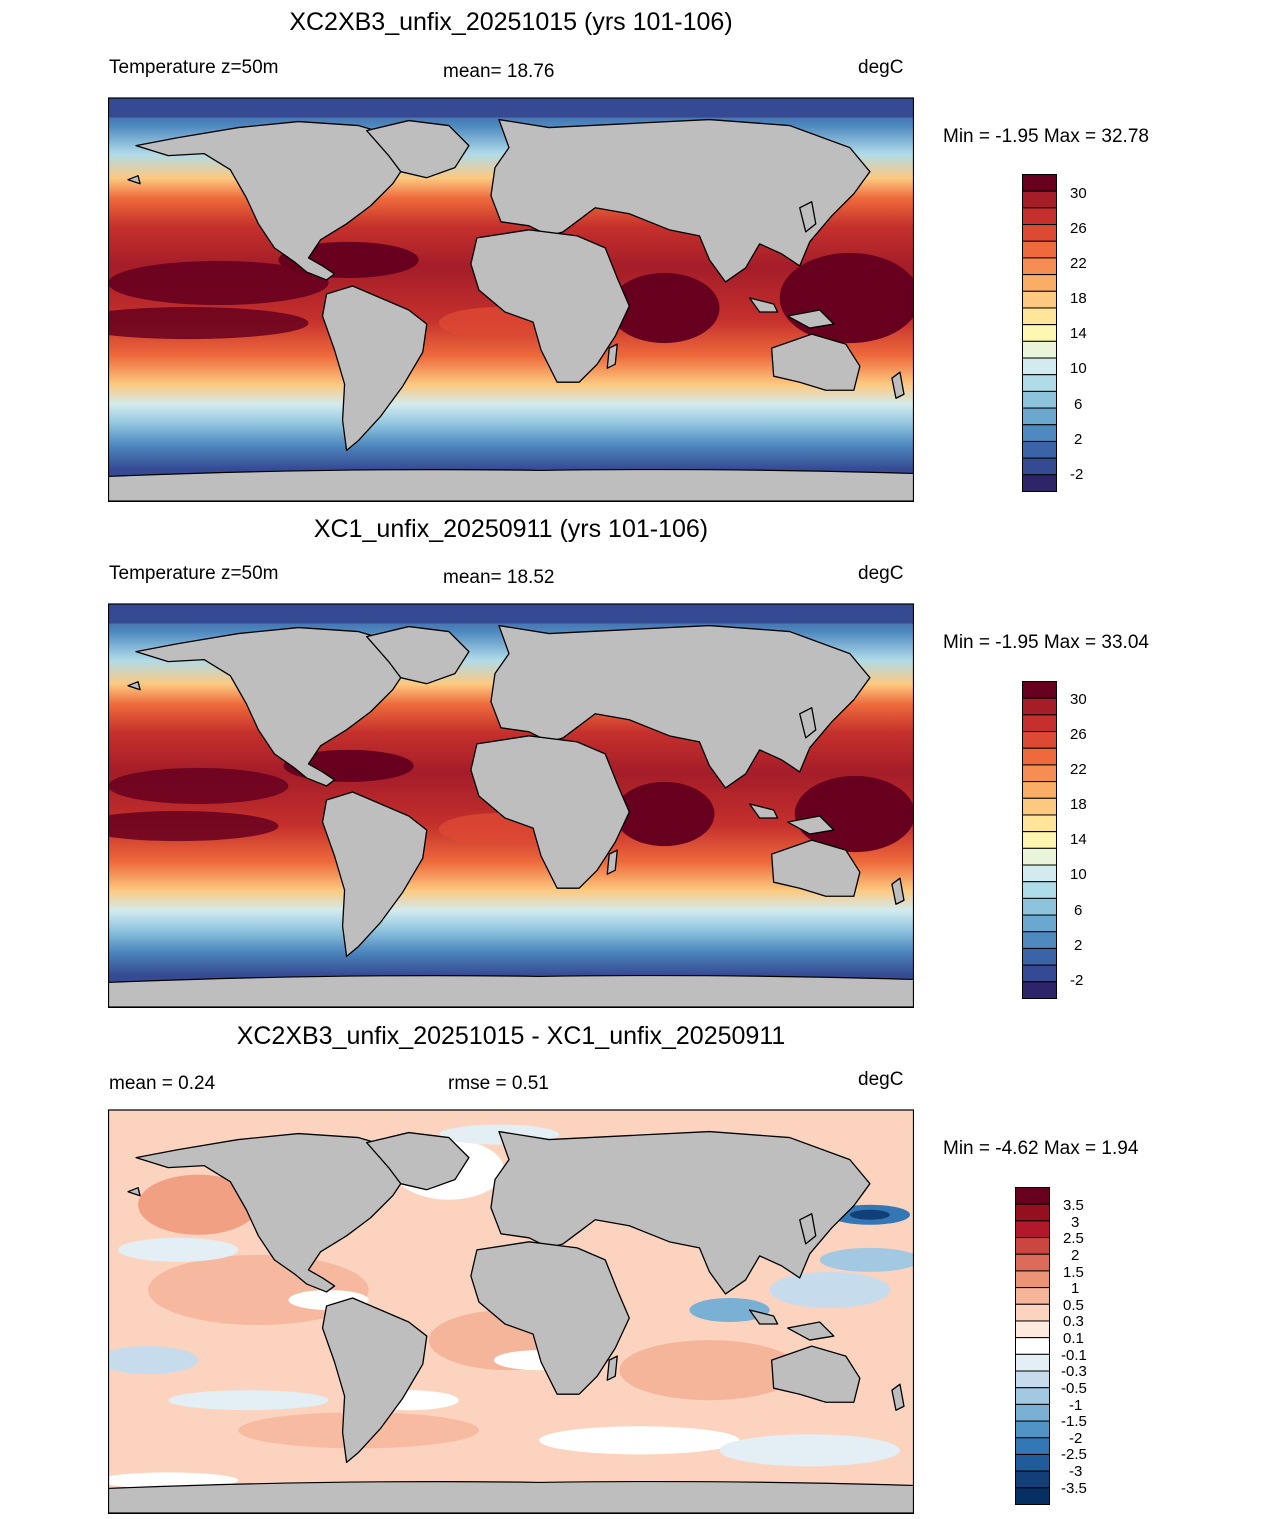 The image size is (1285, 1519). Describe the element at coordinates (1078, 769) in the screenshot. I see `panel2-colorbar-tick-label: 22` at that location.